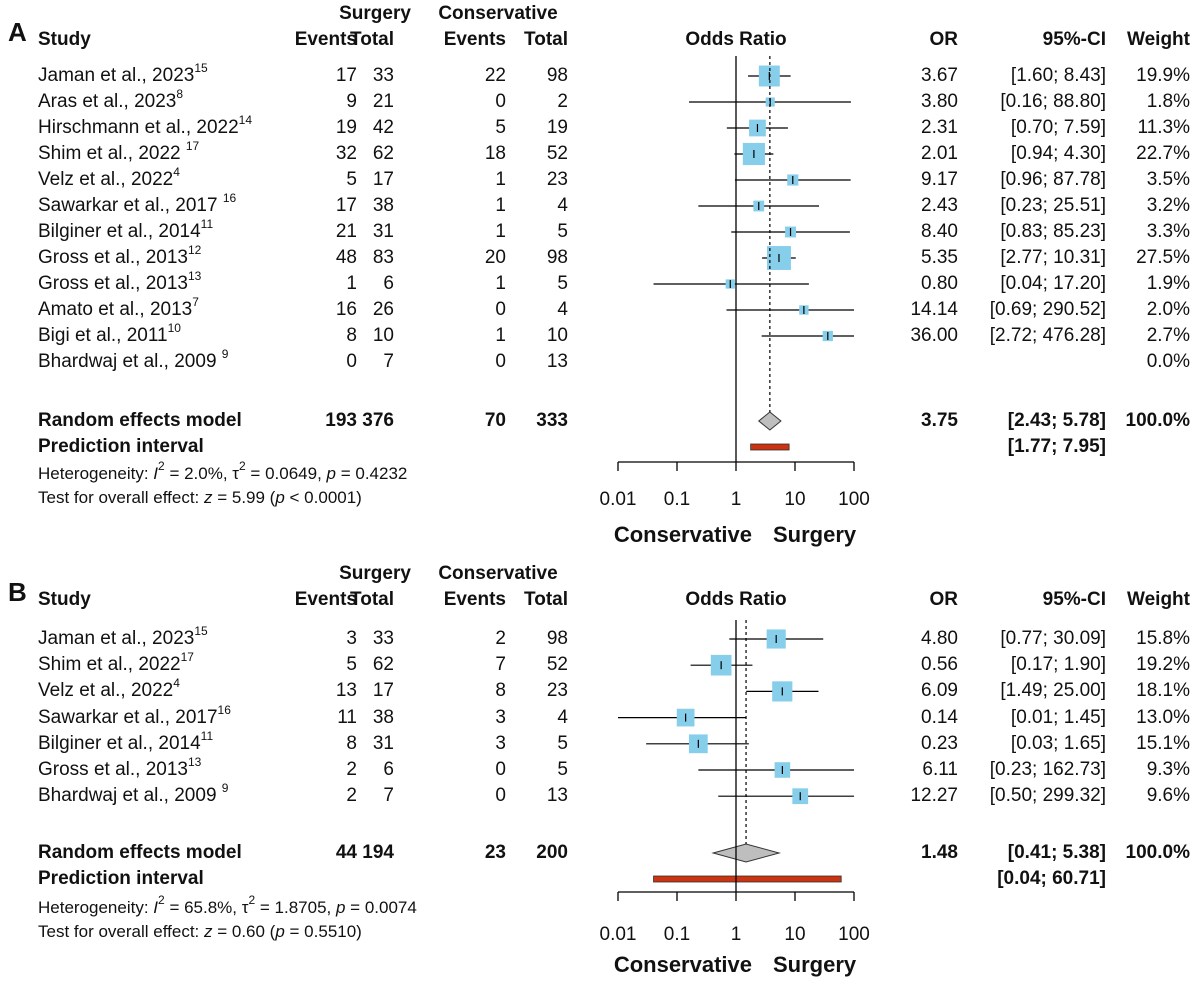 The width and height of the screenshot is (1200, 983). What do you see at coordinates (224, 709) in the screenshot?
I see `study-reference: 16` at bounding box center [224, 709].